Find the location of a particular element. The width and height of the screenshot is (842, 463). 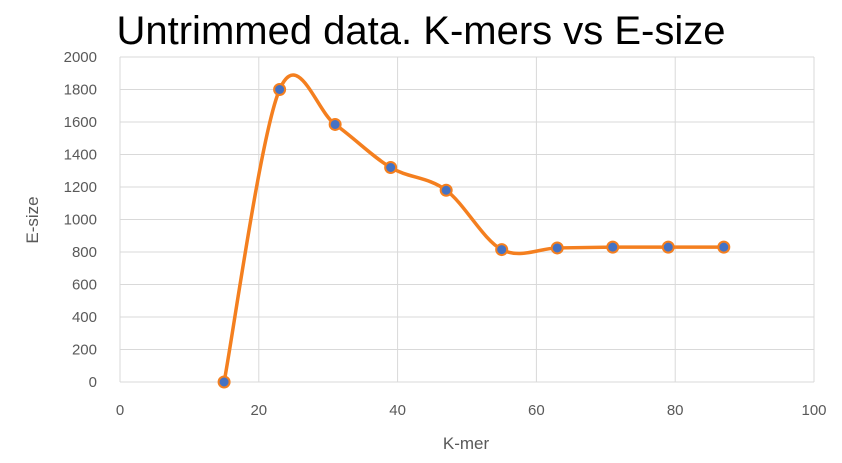

x-tick-labels: 0 20 40 60 80 100 is located at coordinates (471, 410).